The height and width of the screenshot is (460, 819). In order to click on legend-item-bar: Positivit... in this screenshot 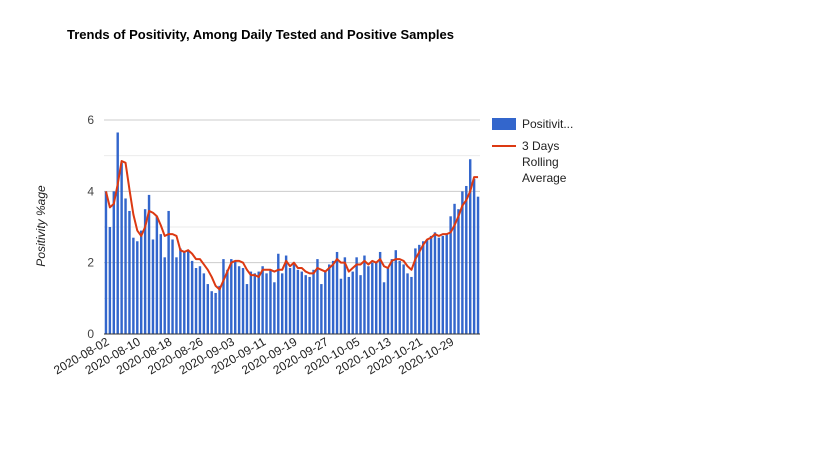, I will do `click(537, 124)`.